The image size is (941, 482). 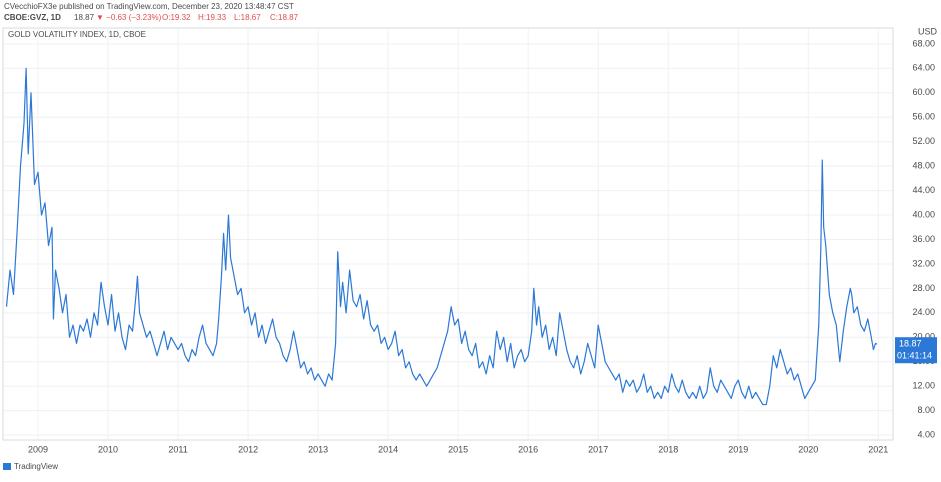 What do you see at coordinates (528, 449) in the screenshot?
I see `x-tick-label: 2016` at bounding box center [528, 449].